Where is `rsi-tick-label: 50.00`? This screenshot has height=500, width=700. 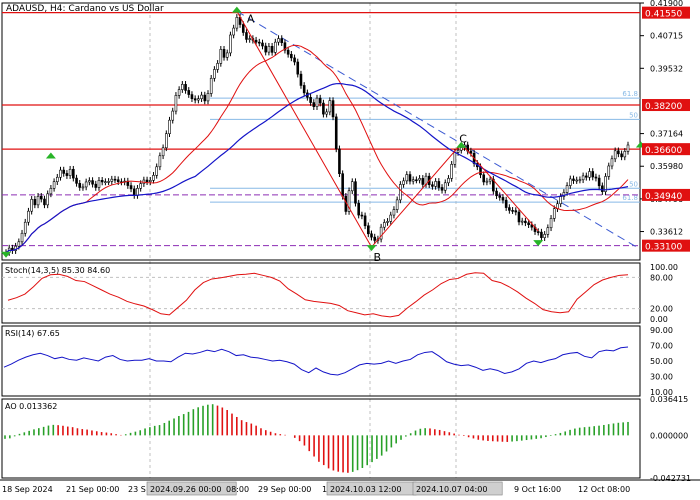
rsi-tick-label: 50.00 is located at coordinates (661, 361).